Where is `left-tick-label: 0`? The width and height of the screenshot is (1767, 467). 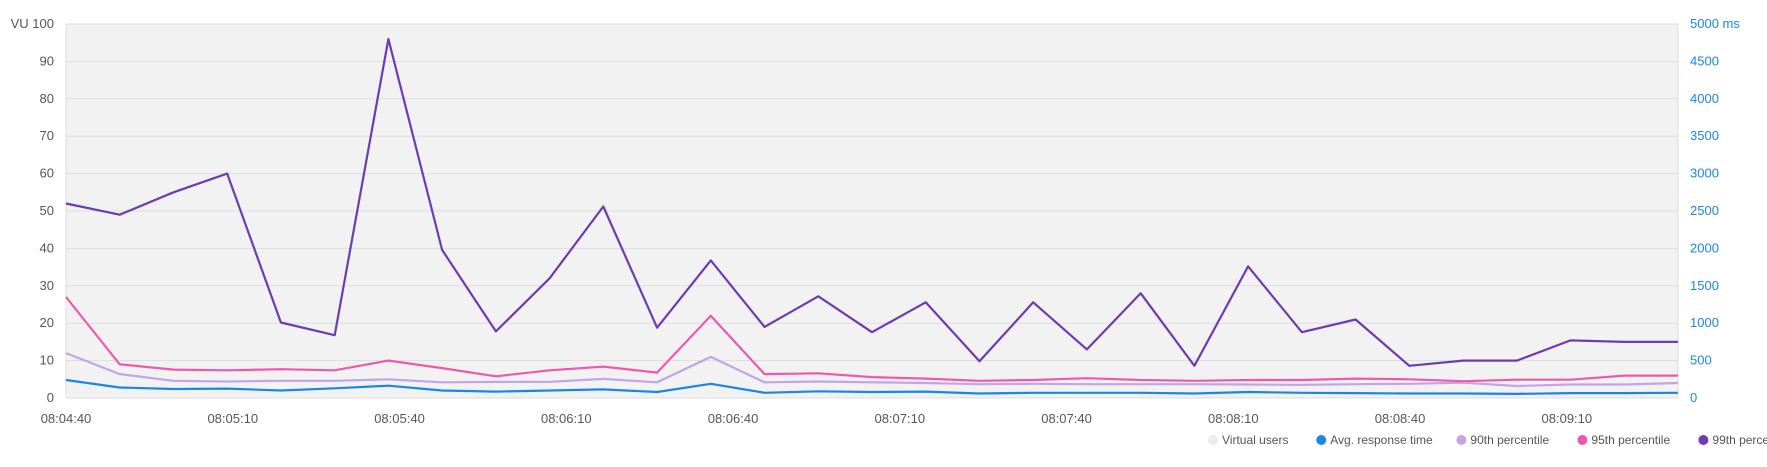 left-tick-label: 0 is located at coordinates (50, 397).